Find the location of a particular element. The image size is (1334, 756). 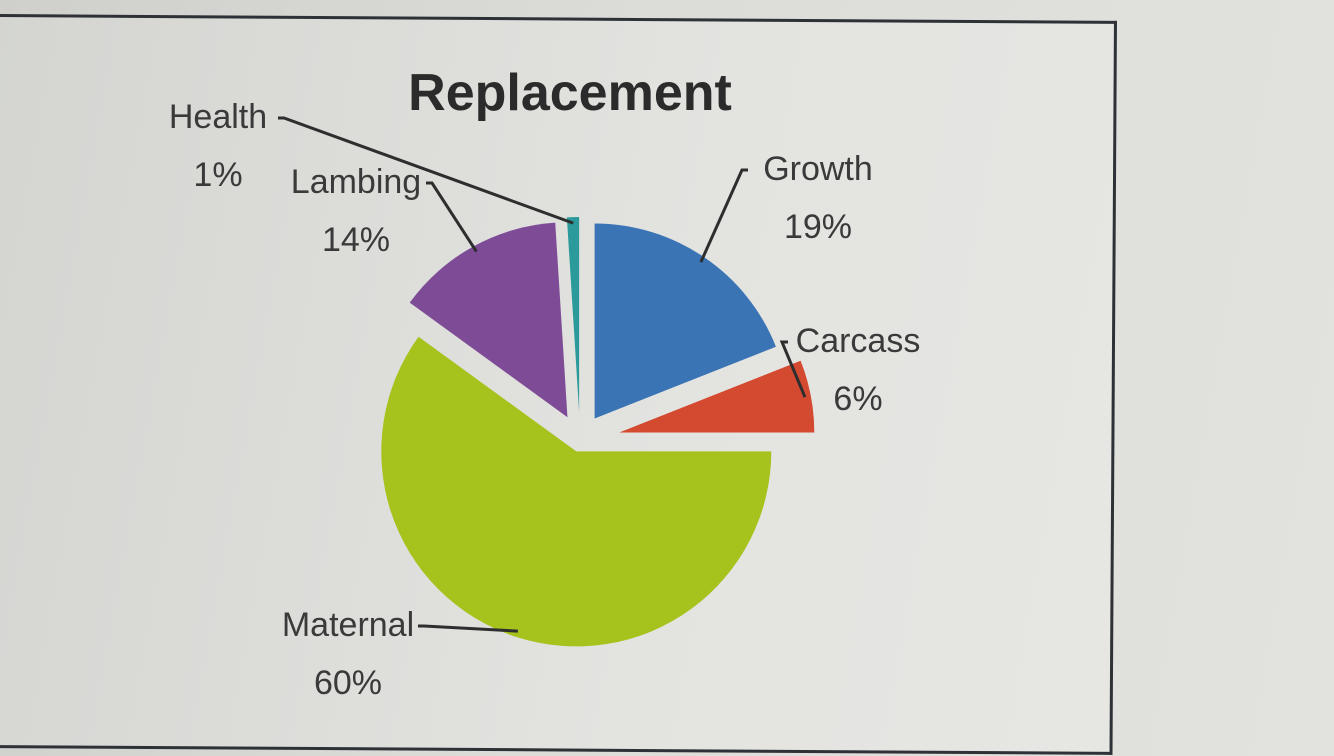

slice-value-carcass: 6% is located at coordinates (857, 399).